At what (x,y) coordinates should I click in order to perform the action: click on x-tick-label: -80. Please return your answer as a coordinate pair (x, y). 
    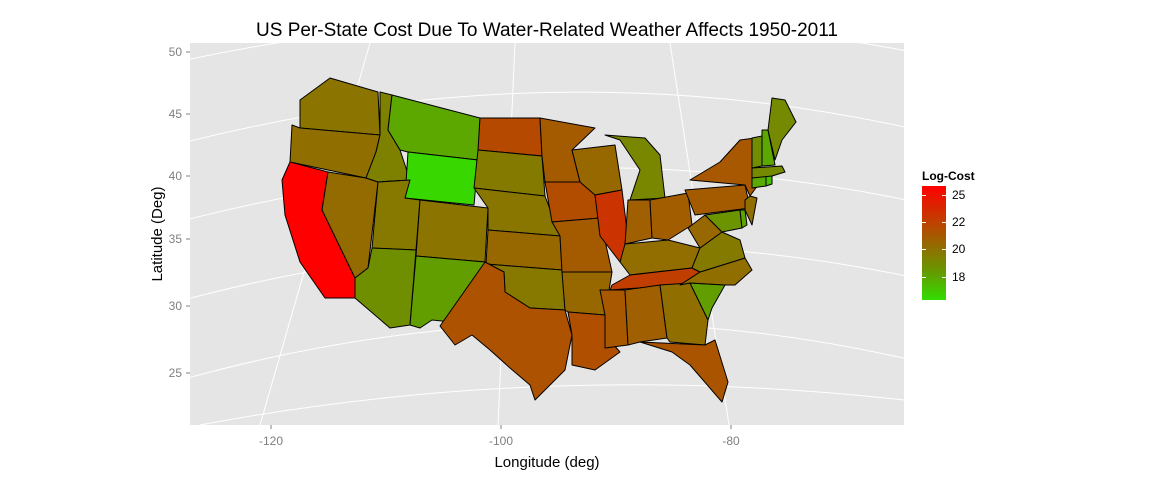
    Looking at the image, I should click on (731, 441).